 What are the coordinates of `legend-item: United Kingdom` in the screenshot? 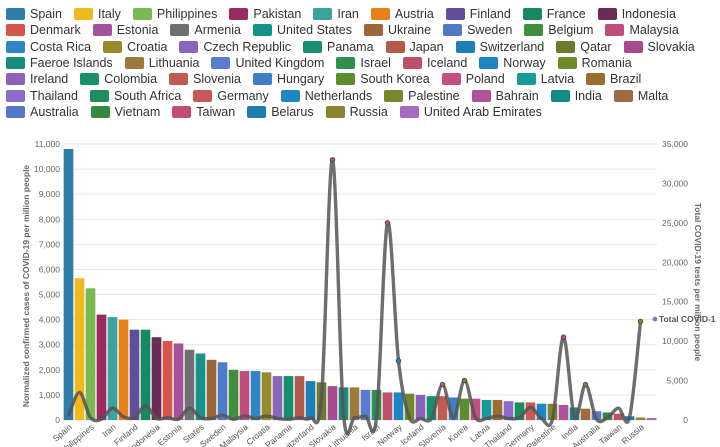 It's located at (267, 63).